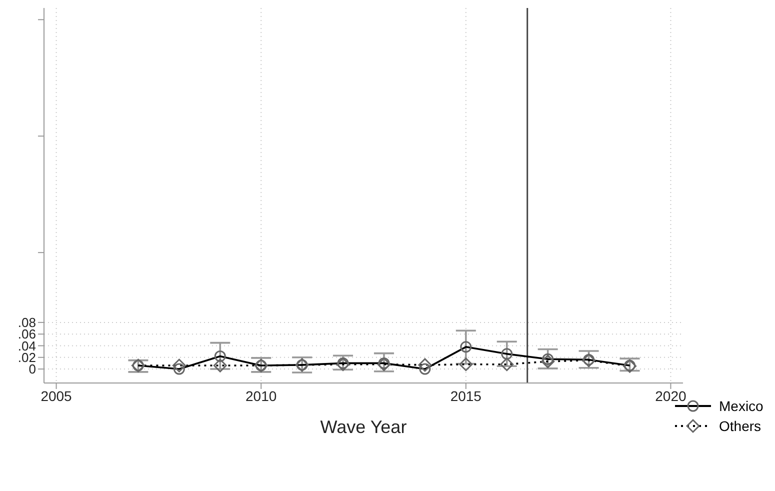 The image size is (775, 491). What do you see at coordinates (261, 396) in the screenshot?
I see `x-tick-label: 2010` at bounding box center [261, 396].